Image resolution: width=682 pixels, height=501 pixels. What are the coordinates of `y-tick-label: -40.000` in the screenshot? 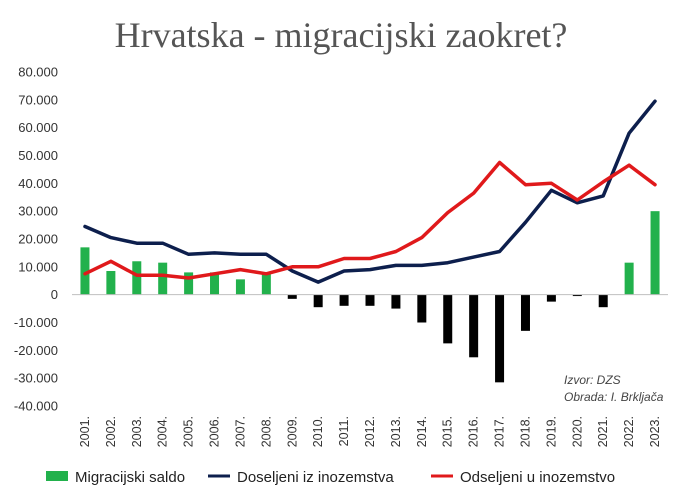 It's located at (36, 406).